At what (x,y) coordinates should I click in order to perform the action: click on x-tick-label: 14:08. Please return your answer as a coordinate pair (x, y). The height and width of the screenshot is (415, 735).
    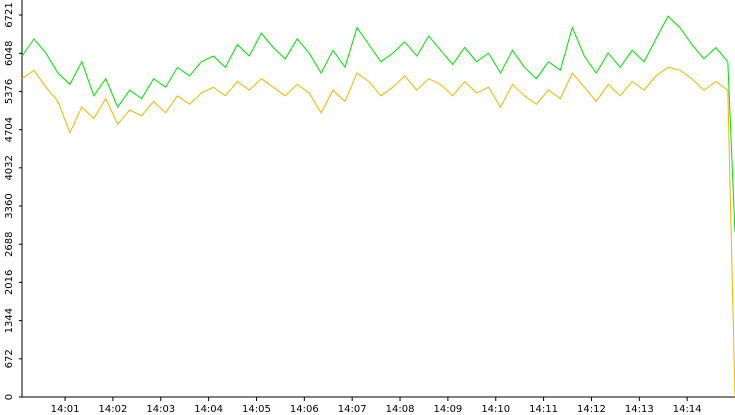
    Looking at the image, I should click on (400, 409).